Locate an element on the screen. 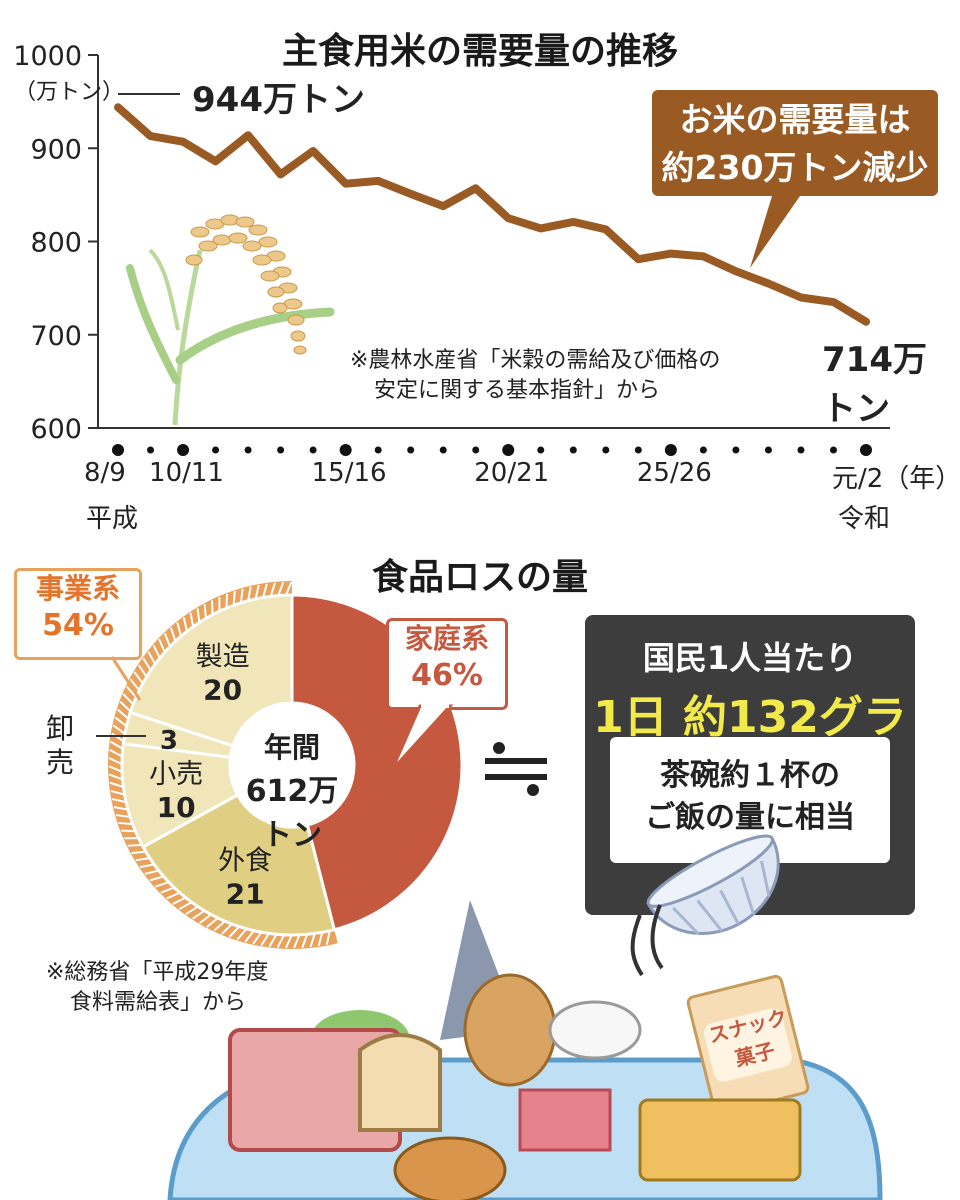 Image resolution: width=960 pixels, height=1200 pixels. pie-chart-title: 食品ロスの量 is located at coordinates (479, 577).